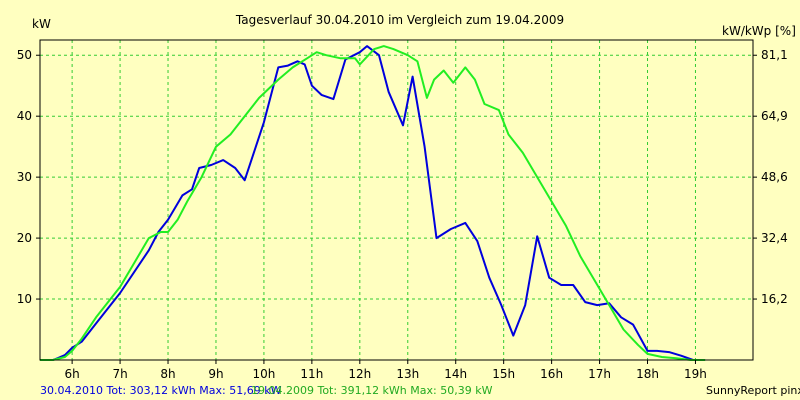  What do you see at coordinates (359, 374) in the screenshot?
I see `x-tick-label-6: 12h` at bounding box center [359, 374].